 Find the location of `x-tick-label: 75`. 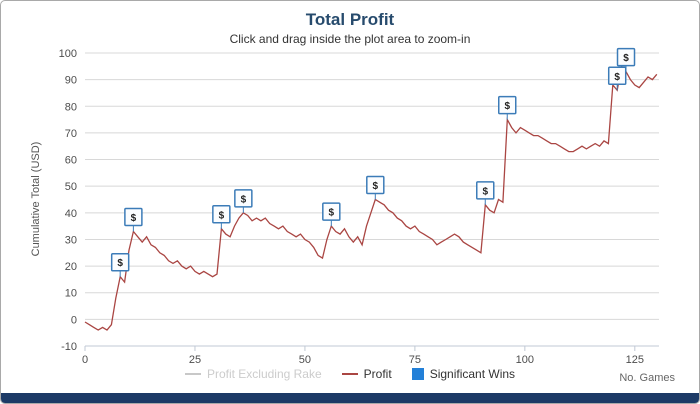

x-tick-label: 75 is located at coordinates (415, 360).